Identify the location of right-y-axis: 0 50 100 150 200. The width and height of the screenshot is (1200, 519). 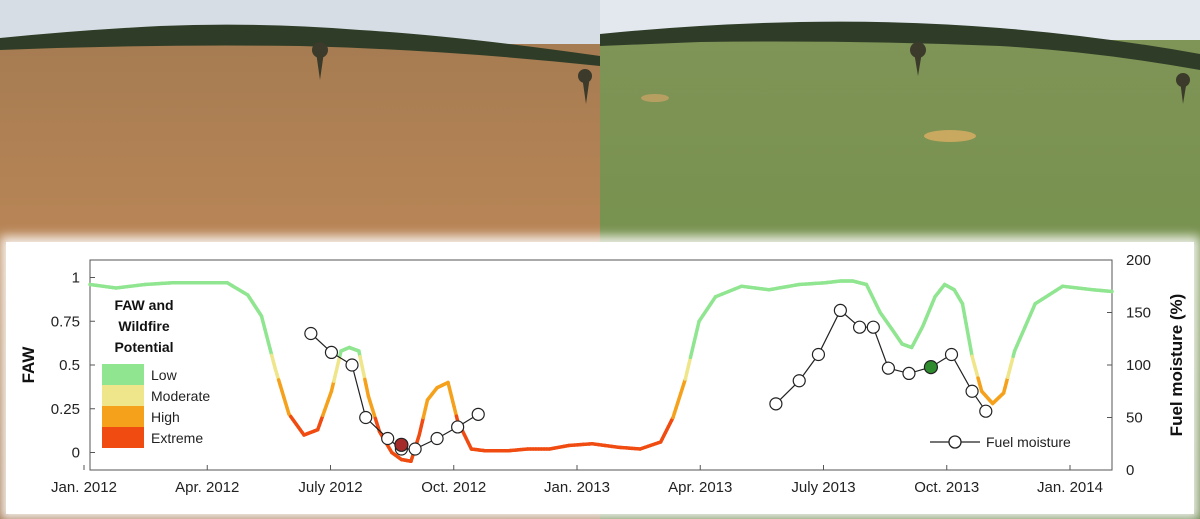
(1129, 365).